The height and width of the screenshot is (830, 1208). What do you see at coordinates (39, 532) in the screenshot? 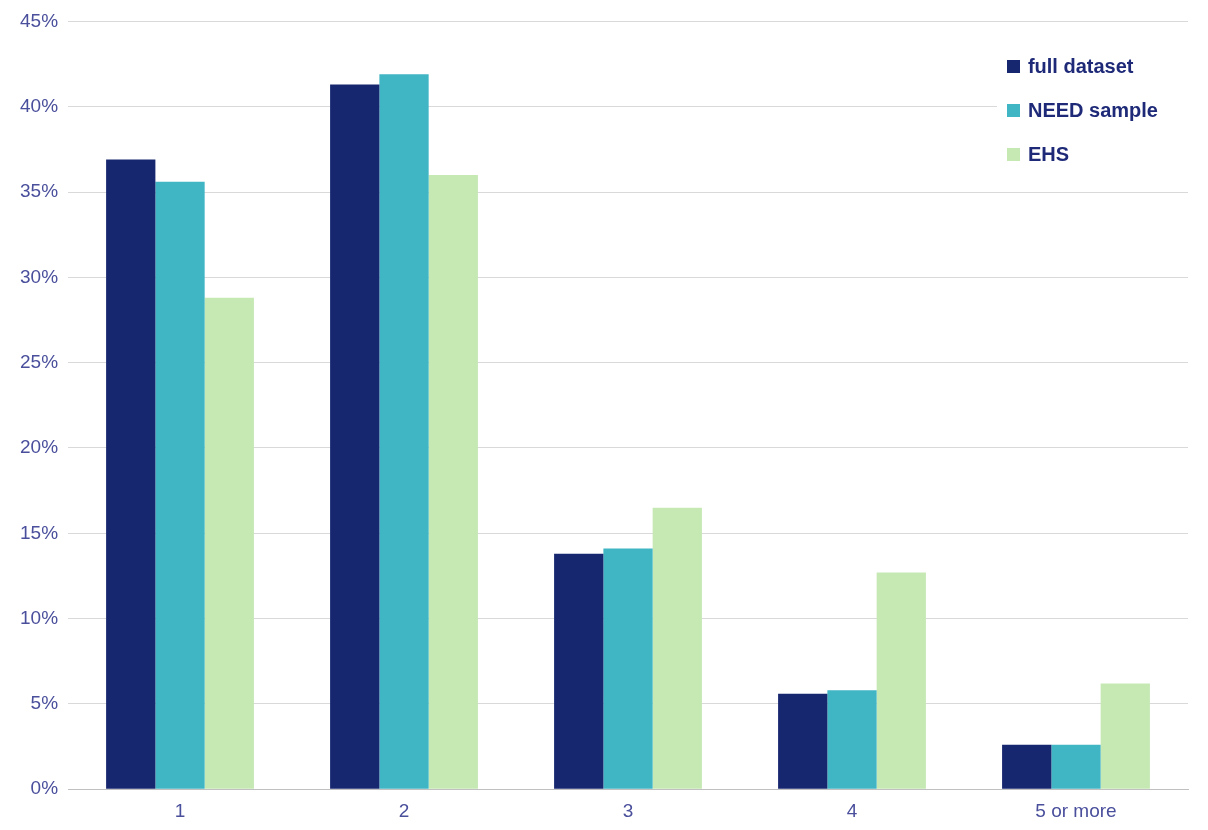
I see `y-tick-label: 15%` at bounding box center [39, 532].